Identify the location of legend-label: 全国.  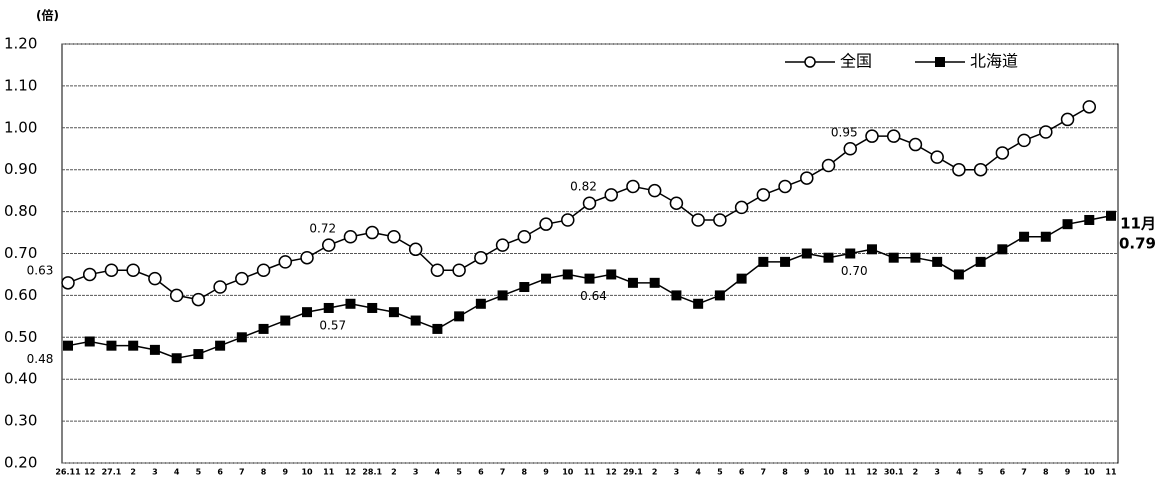
(856, 61).